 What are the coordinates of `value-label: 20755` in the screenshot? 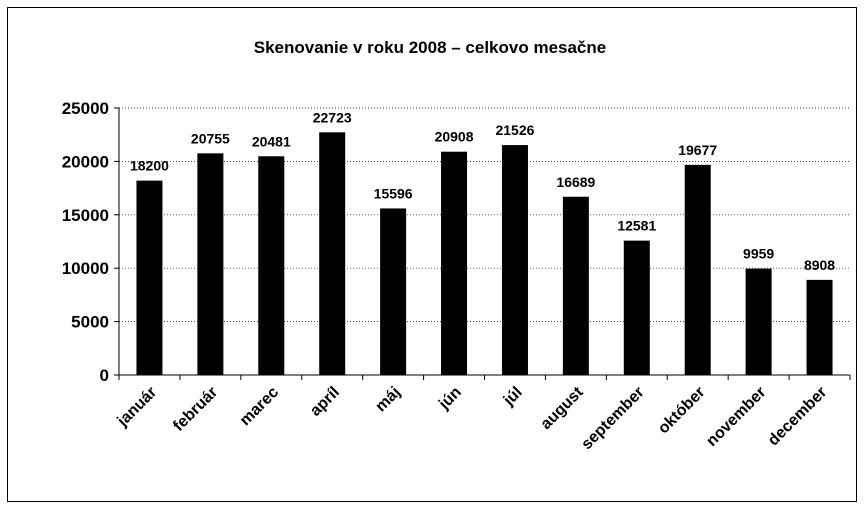 It's located at (210, 138).